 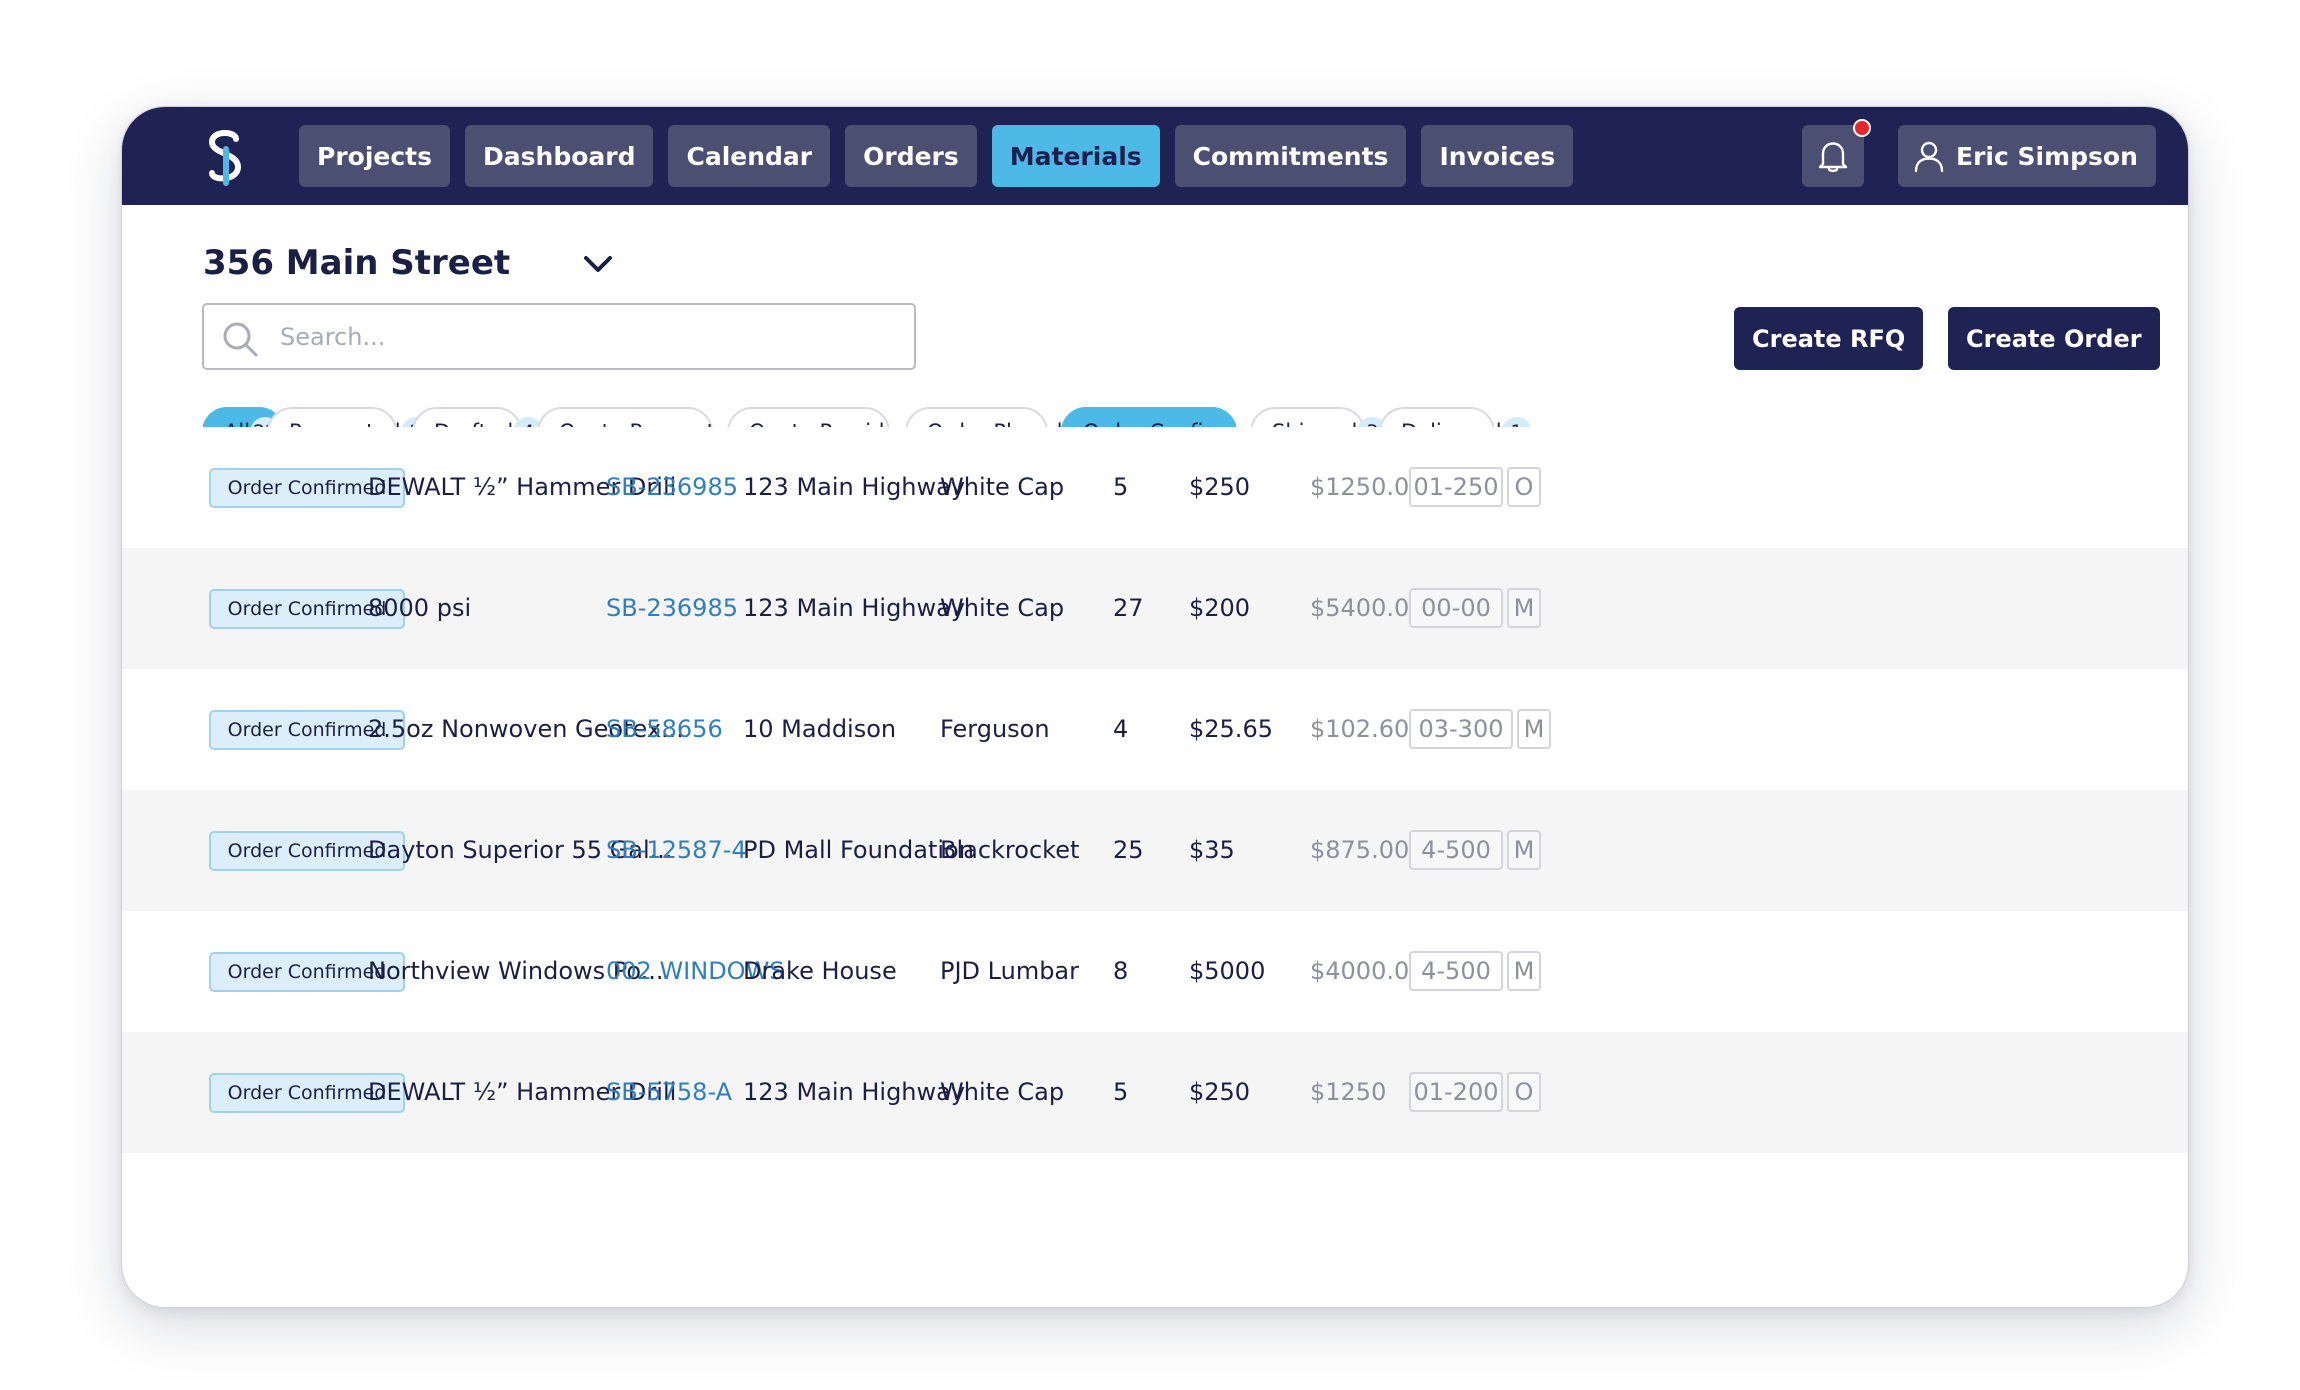 What do you see at coordinates (1456, 608) in the screenshot?
I see `cost-code-box: 00-00` at bounding box center [1456, 608].